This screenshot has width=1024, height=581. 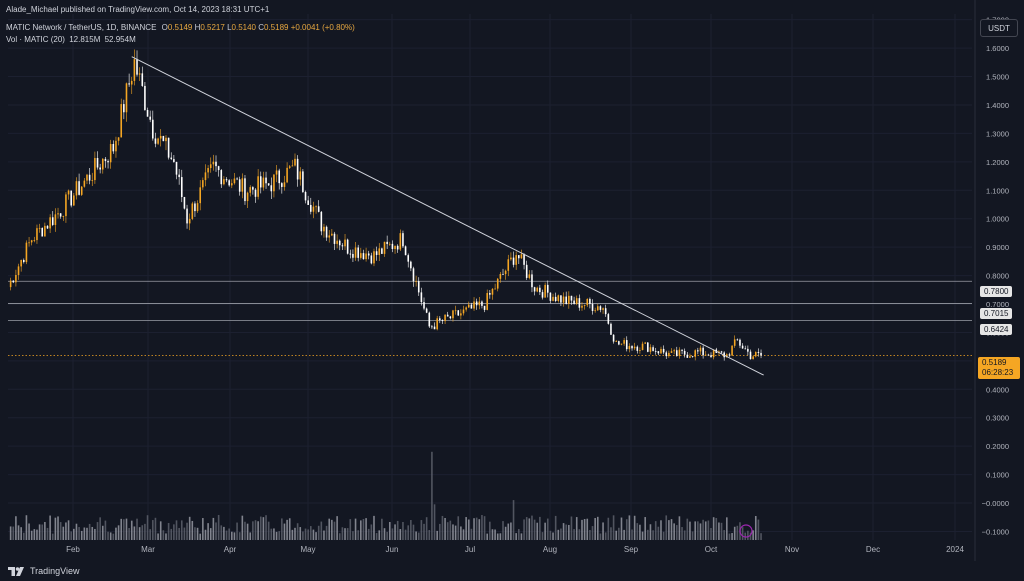 What do you see at coordinates (955, 549) in the screenshot?
I see `x-tick-label: 2024` at bounding box center [955, 549].